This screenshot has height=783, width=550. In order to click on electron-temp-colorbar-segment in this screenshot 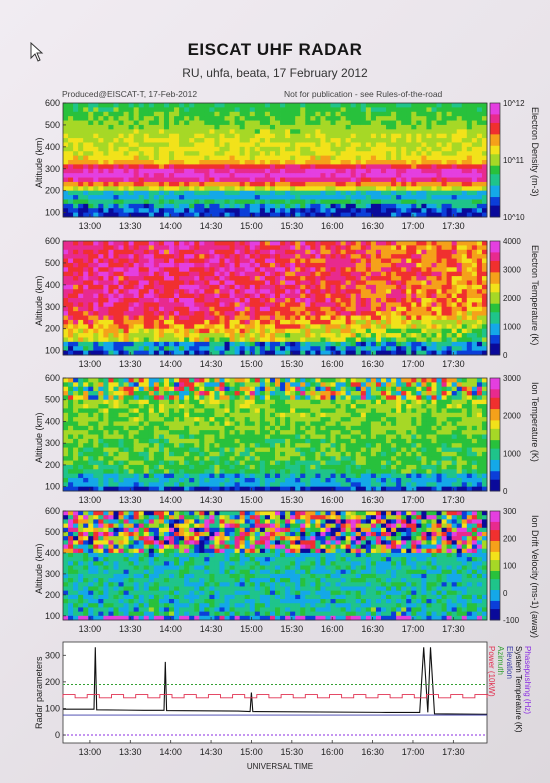, I will do `click(495, 243)`.